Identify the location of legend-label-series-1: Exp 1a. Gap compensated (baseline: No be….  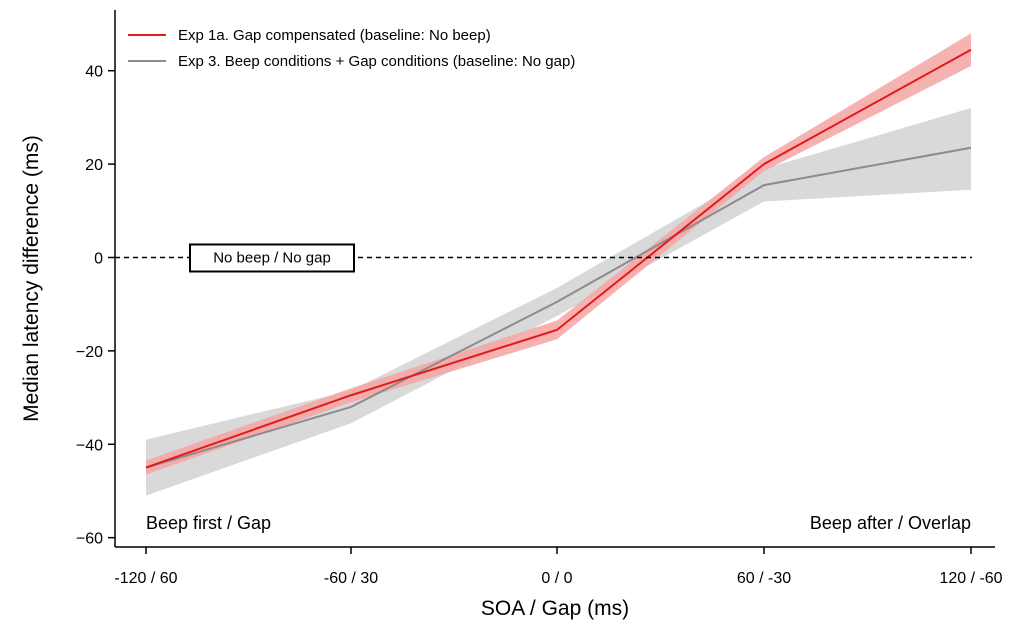
(334, 35).